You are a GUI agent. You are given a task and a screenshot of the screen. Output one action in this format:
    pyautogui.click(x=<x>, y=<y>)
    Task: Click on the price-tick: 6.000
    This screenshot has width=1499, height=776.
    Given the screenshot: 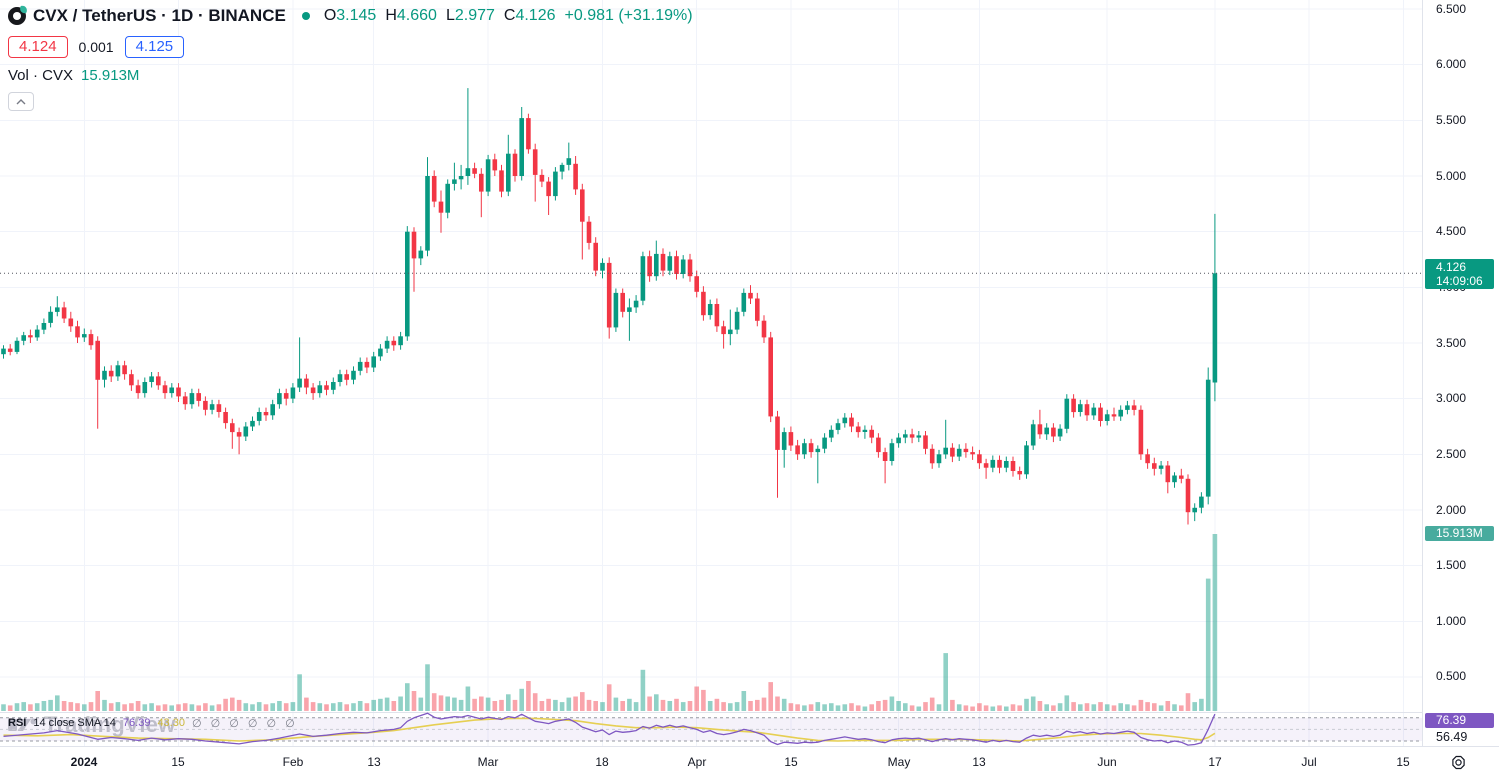 What is the action you would take?
    pyautogui.click(x=1451, y=64)
    